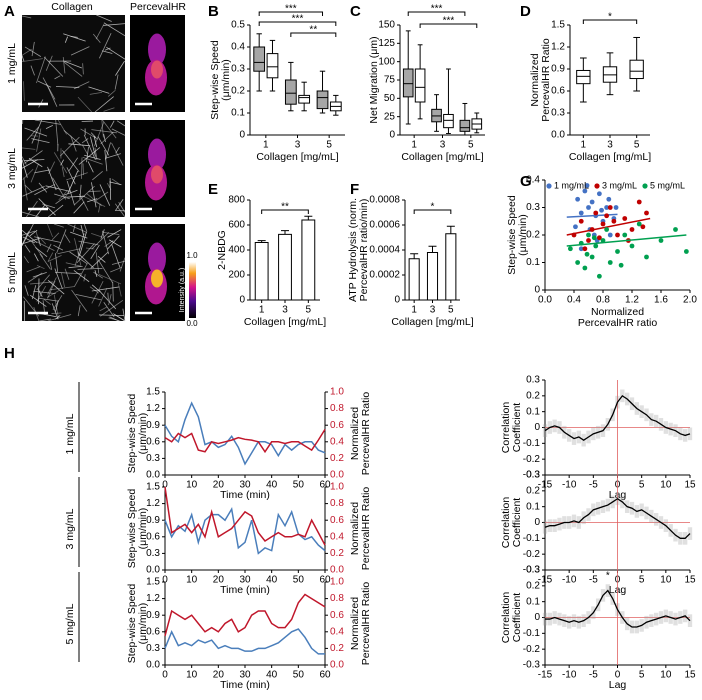  Describe the element at coordinates (593, 580) in the screenshot. I see `x-tick-label: -5` at that location.